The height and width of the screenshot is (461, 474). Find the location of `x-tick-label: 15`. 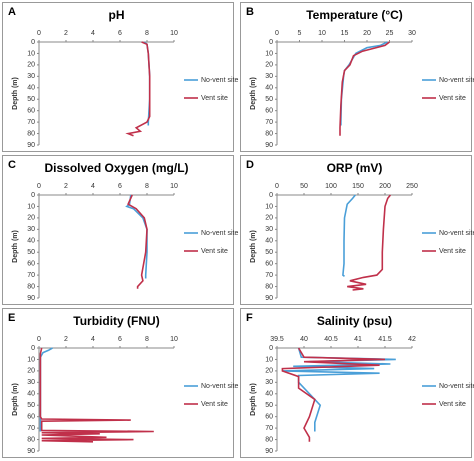

x-tick-label: 15 is located at coordinates (345, 33).